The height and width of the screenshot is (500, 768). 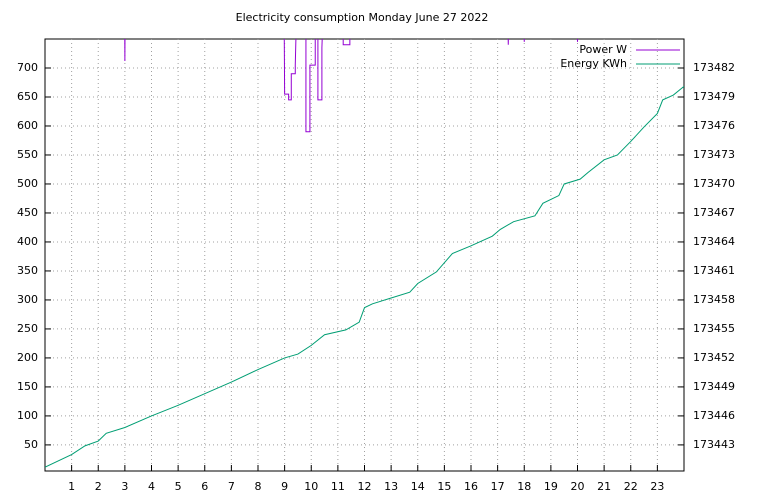 I want to click on y2-tick-label: 173449, so click(x=714, y=386).